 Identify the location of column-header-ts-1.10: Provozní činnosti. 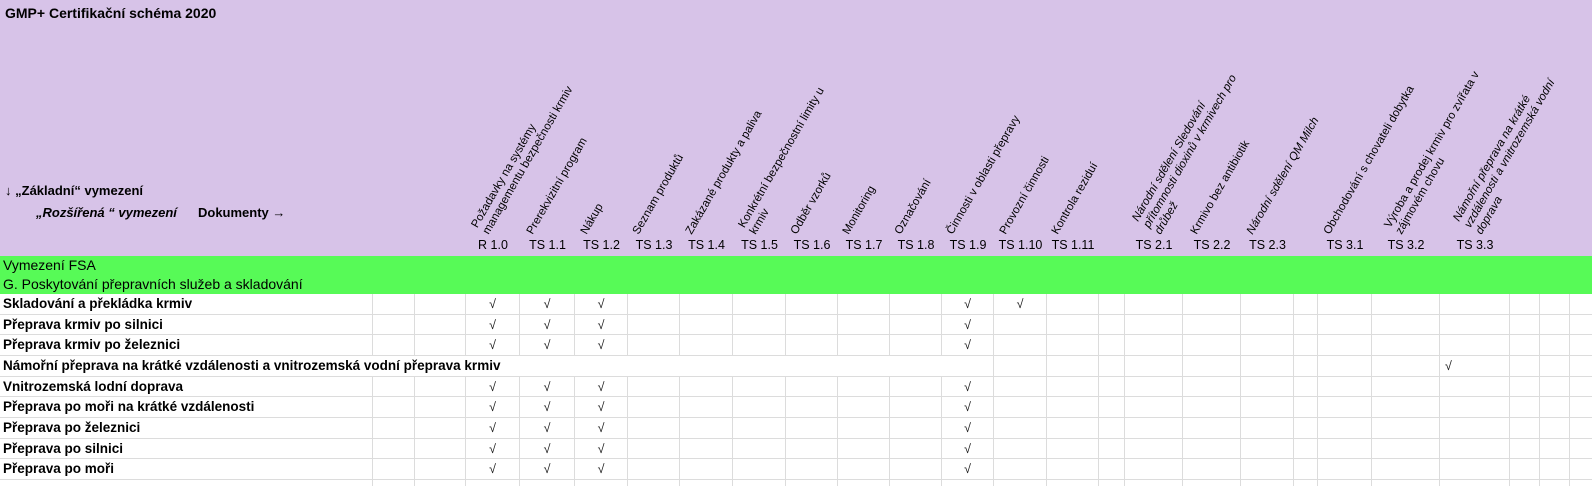
(1024, 195).